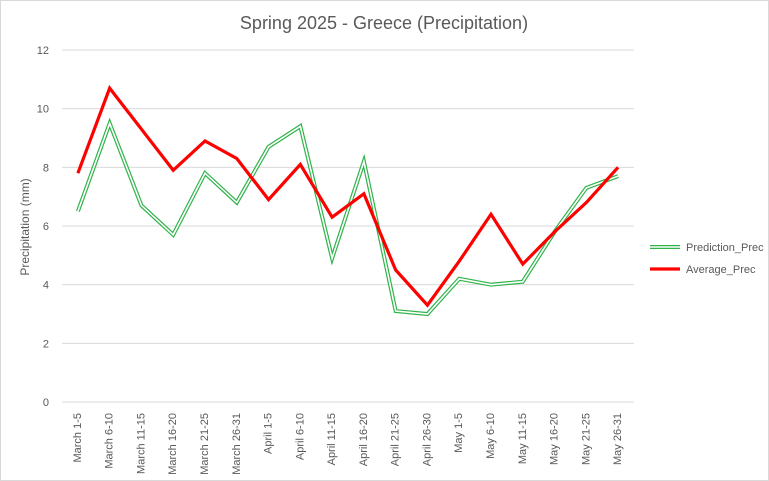 Image resolution: width=769 pixels, height=481 pixels. I want to click on legend: Prediction_Prec Average_Prec, so click(707, 259).